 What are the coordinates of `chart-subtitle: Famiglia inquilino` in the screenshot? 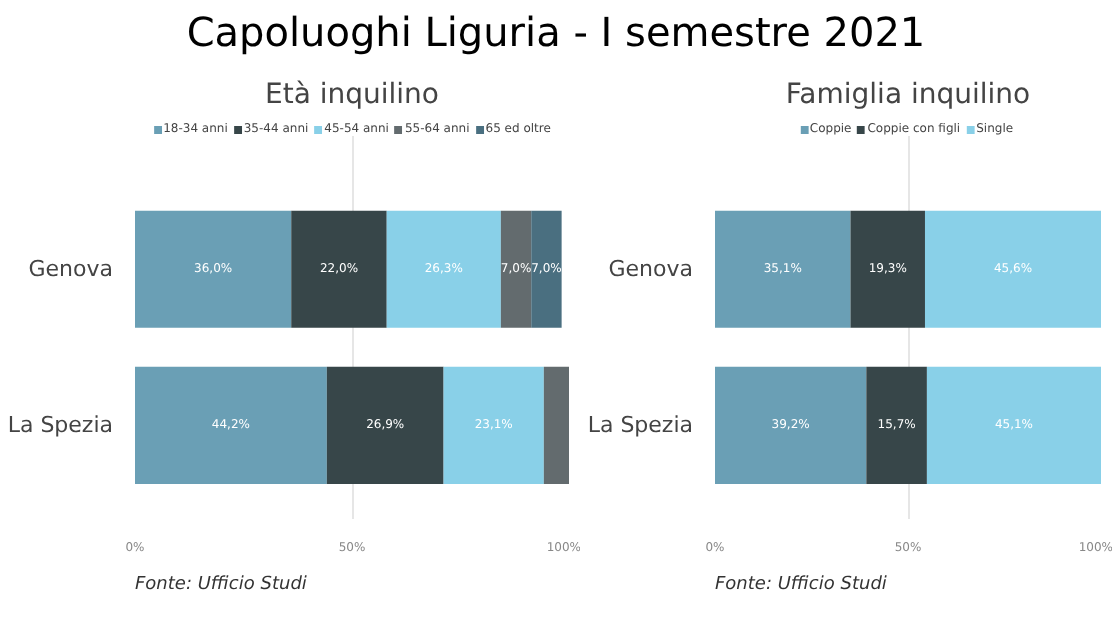 It's located at (908, 95).